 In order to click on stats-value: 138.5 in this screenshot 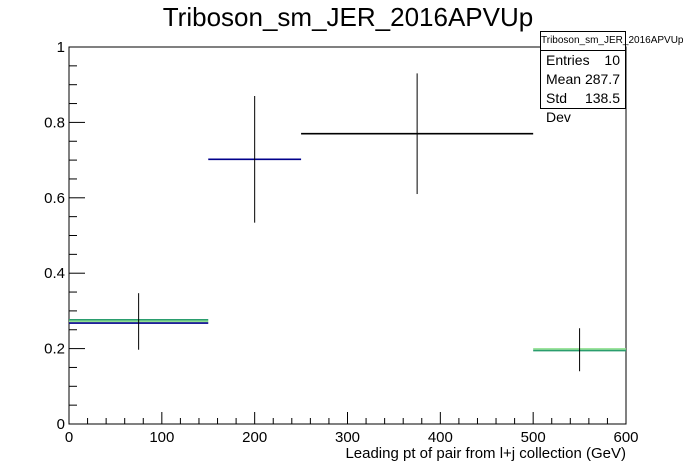, I will do `click(602, 98)`.